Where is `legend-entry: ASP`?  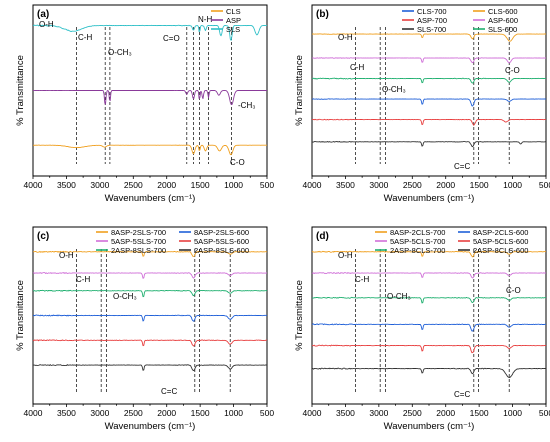
legend-entry: ASP is located at coordinates (233, 20).